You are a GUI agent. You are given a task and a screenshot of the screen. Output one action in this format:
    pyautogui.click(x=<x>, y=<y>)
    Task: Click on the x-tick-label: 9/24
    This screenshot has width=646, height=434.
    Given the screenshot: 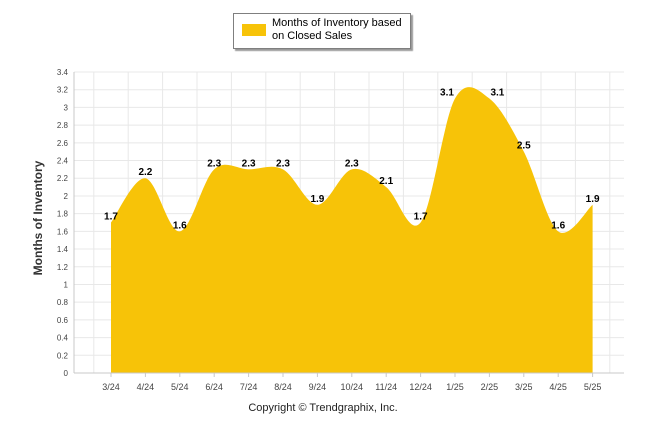 What is the action you would take?
    pyautogui.click(x=318, y=387)
    